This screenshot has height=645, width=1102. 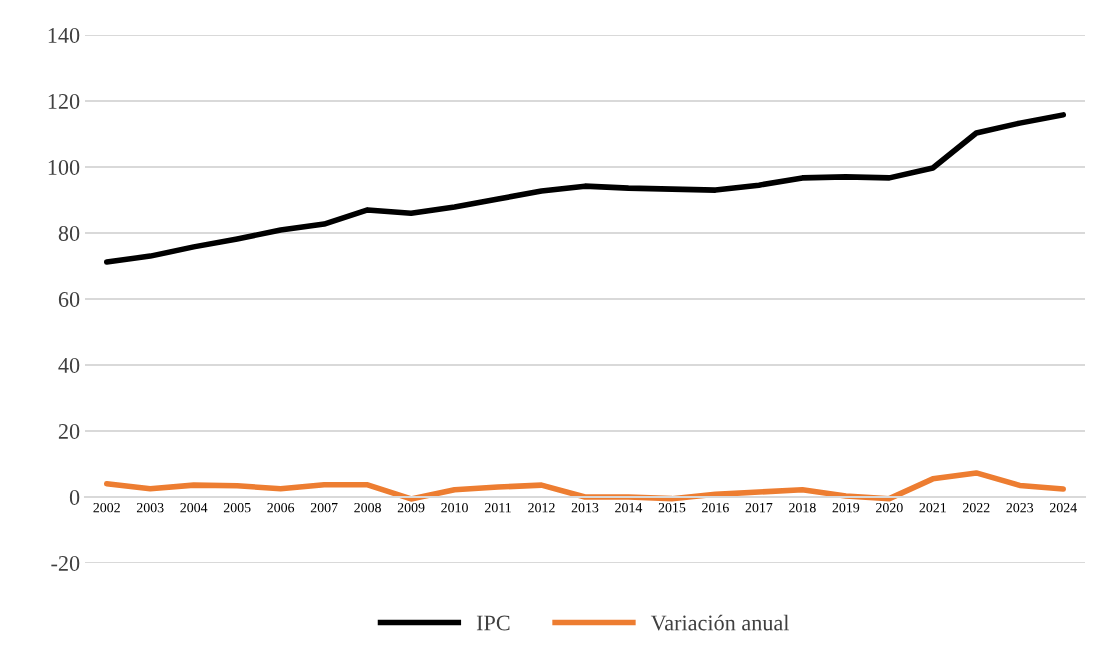 What do you see at coordinates (541, 507) in the screenshot?
I see `x-tick-label: 2012` at bounding box center [541, 507].